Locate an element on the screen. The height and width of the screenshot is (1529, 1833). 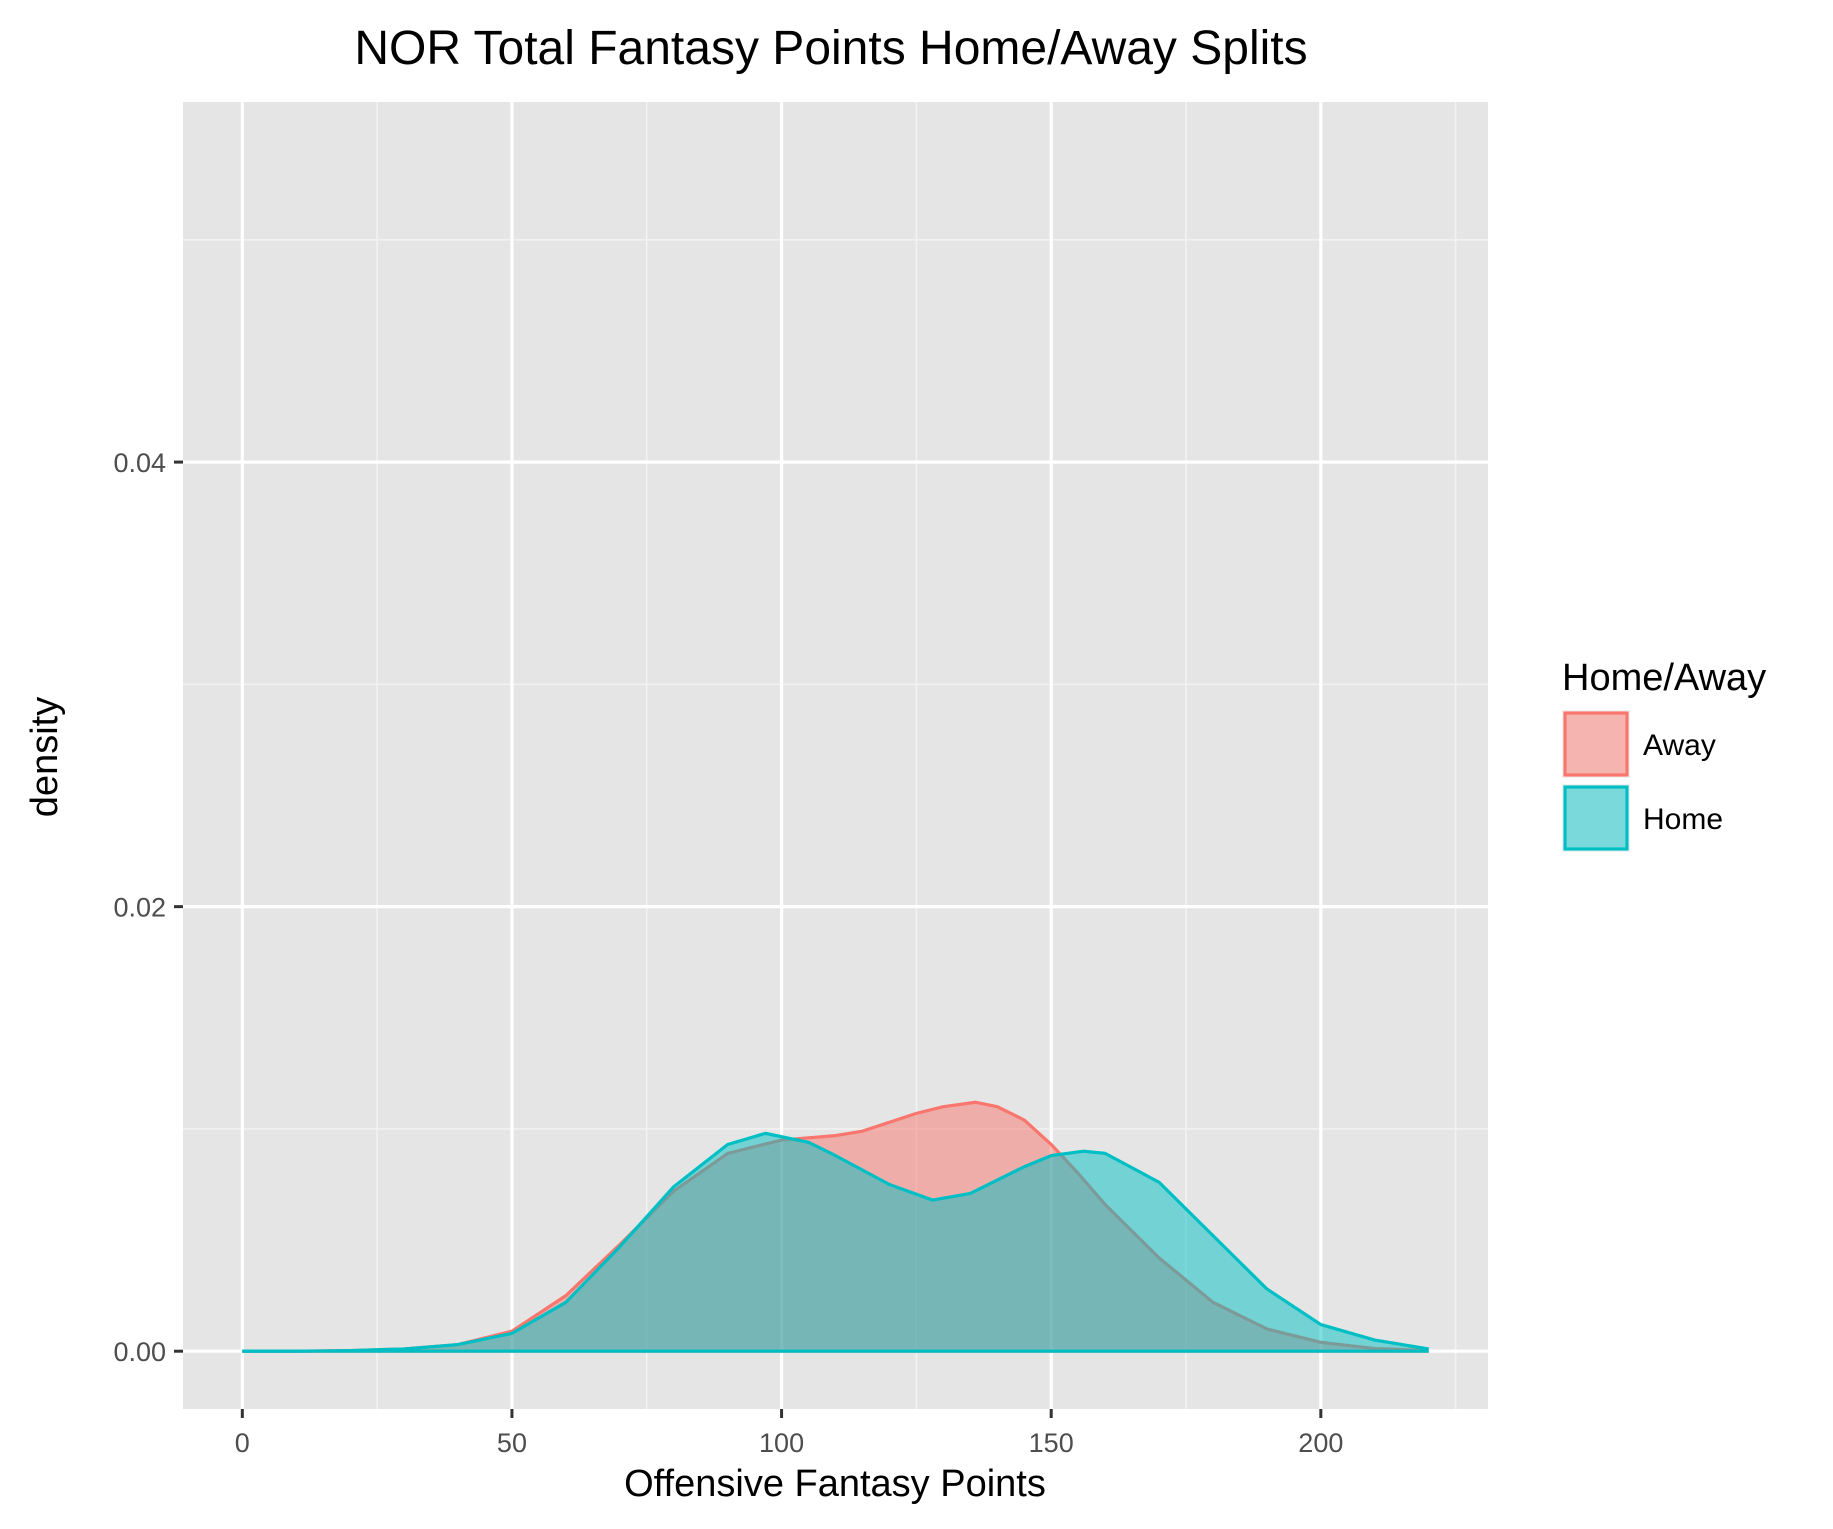
x-tick-label: 200 is located at coordinates (1320, 1443).